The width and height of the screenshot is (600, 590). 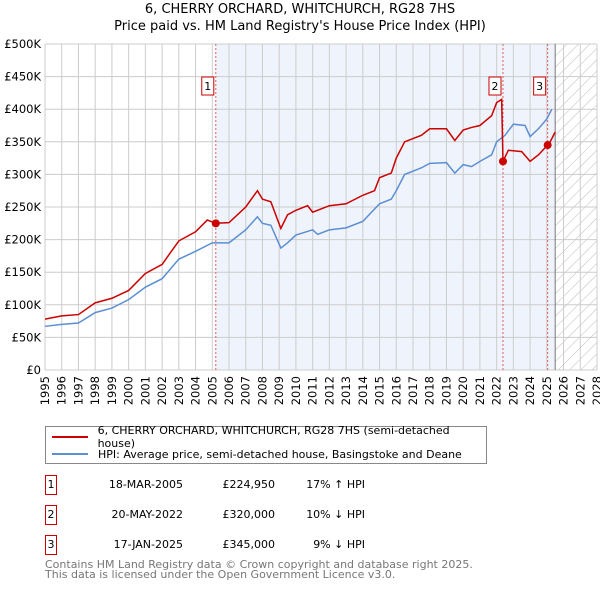 What do you see at coordinates (446, 390) in the screenshot?
I see `x-tick-label: 2019` at bounding box center [446, 390].